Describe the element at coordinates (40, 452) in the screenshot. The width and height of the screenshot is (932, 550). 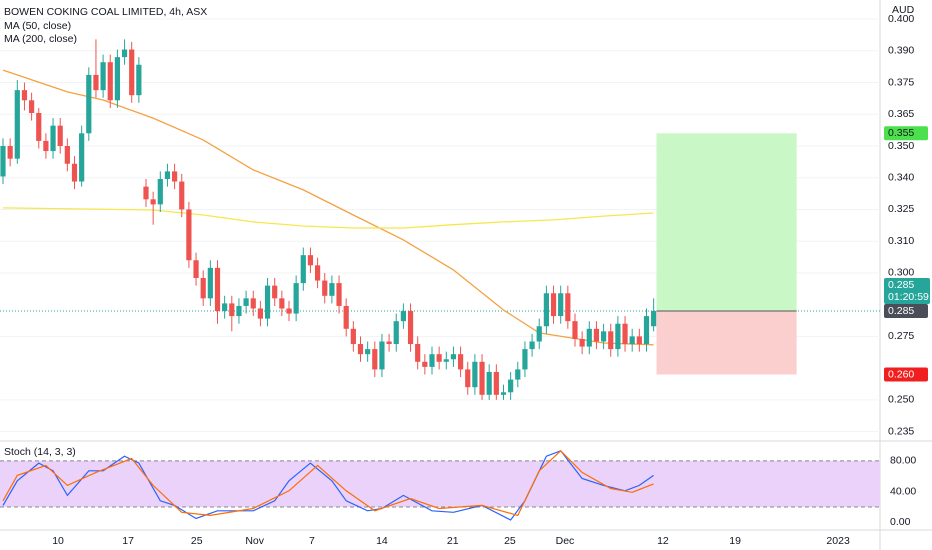
I see `pane-title: Stoch (14, 3, 3)` at that location.